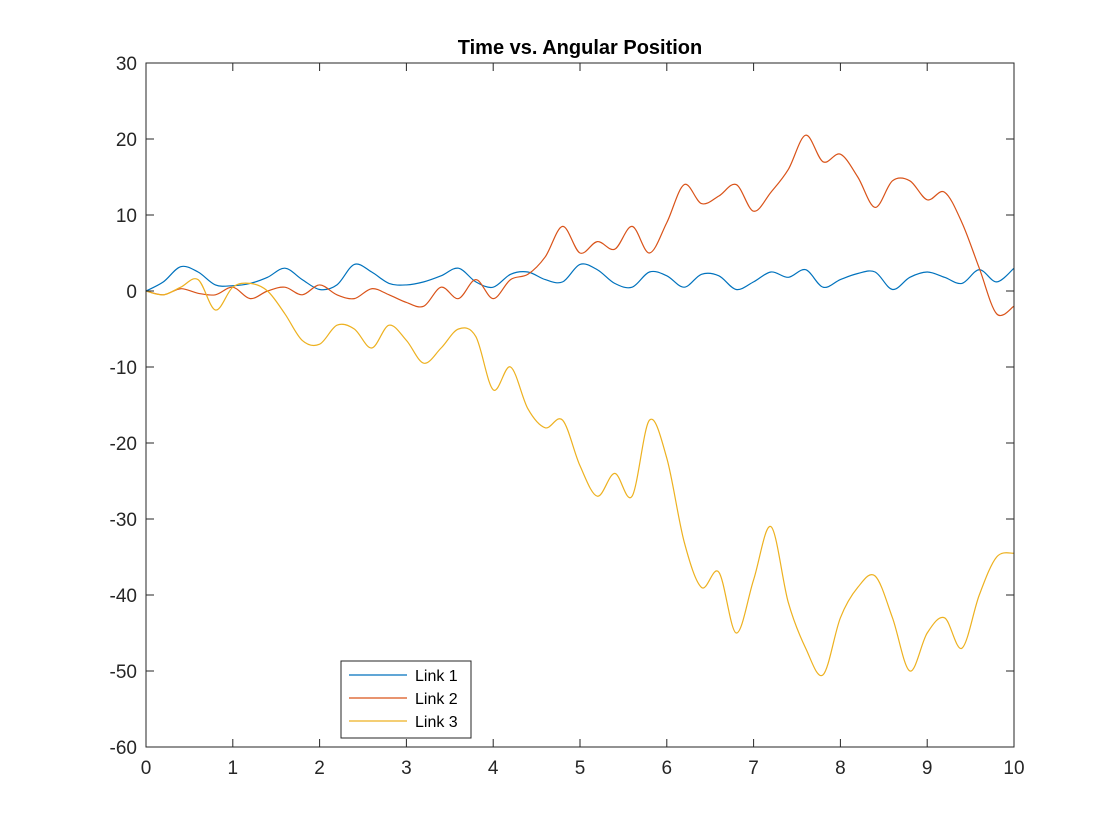  What do you see at coordinates (580, 48) in the screenshot?
I see `chart-title: Time vs. Angular Position` at bounding box center [580, 48].